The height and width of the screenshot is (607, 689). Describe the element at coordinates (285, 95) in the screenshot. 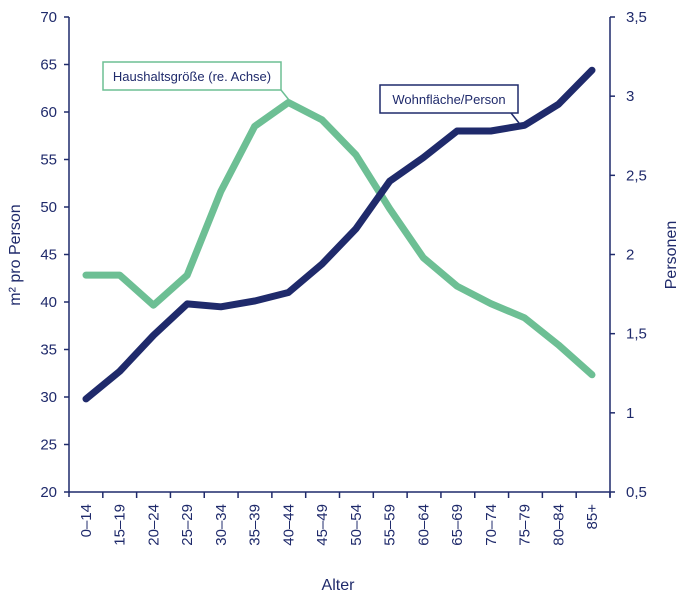

I see `annotation-leader-haushaltsgroesse` at that location.